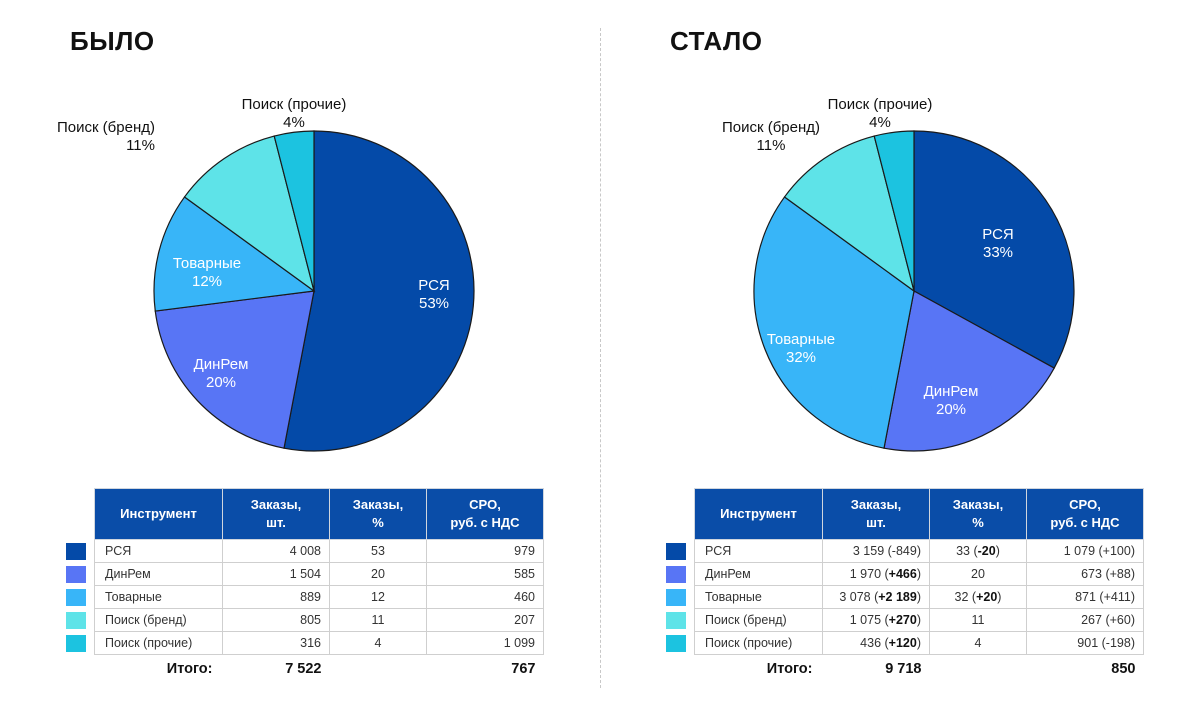  Describe the element at coordinates (1085, 643) in the screenshot. I see `row-cpo: 901 (-198)` at that location.